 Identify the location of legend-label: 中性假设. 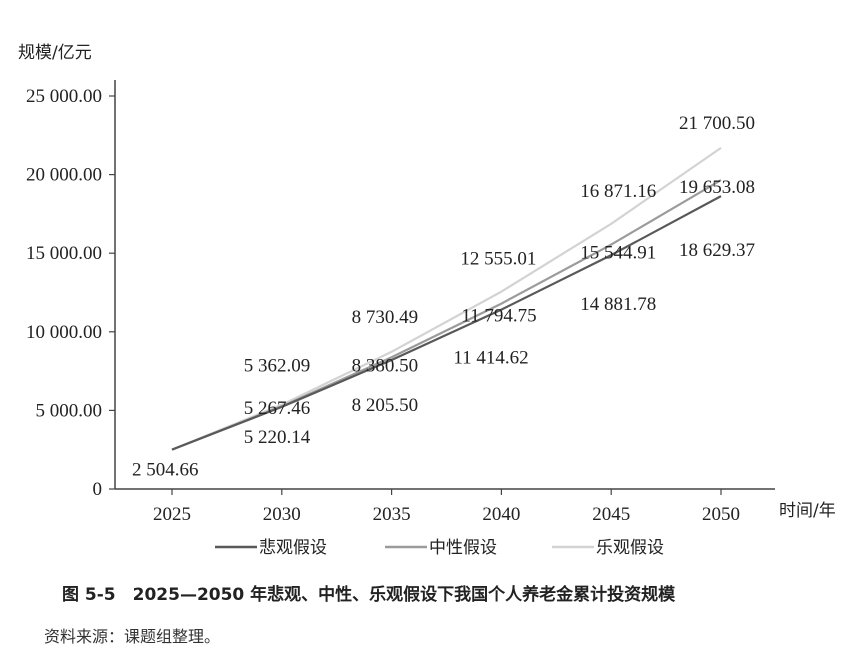
(463, 548).